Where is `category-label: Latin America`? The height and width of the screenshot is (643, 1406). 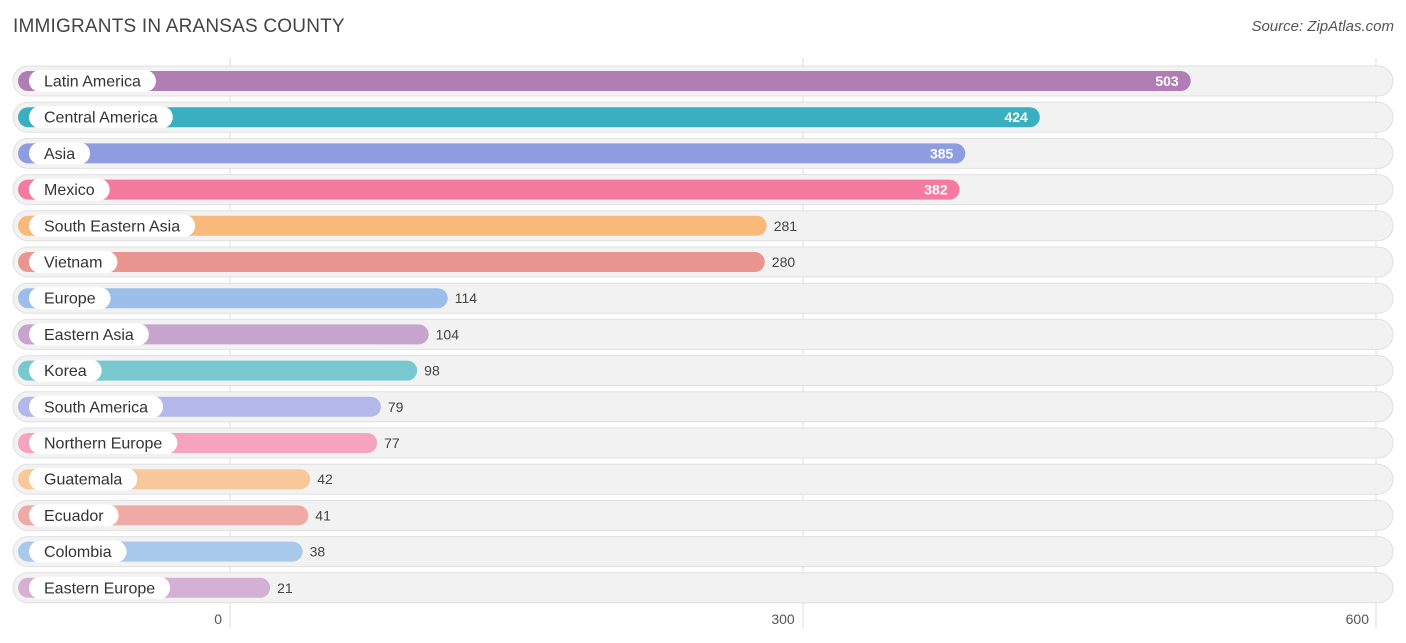
category-label: Latin America is located at coordinates (92, 82).